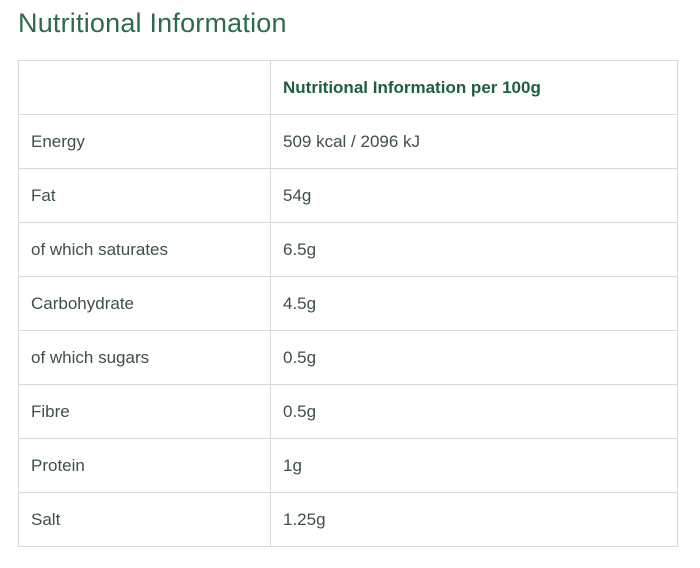 This screenshot has height=568, width=700. What do you see at coordinates (144, 195) in the screenshot?
I see `nutrient-label-cell: Fat` at bounding box center [144, 195].